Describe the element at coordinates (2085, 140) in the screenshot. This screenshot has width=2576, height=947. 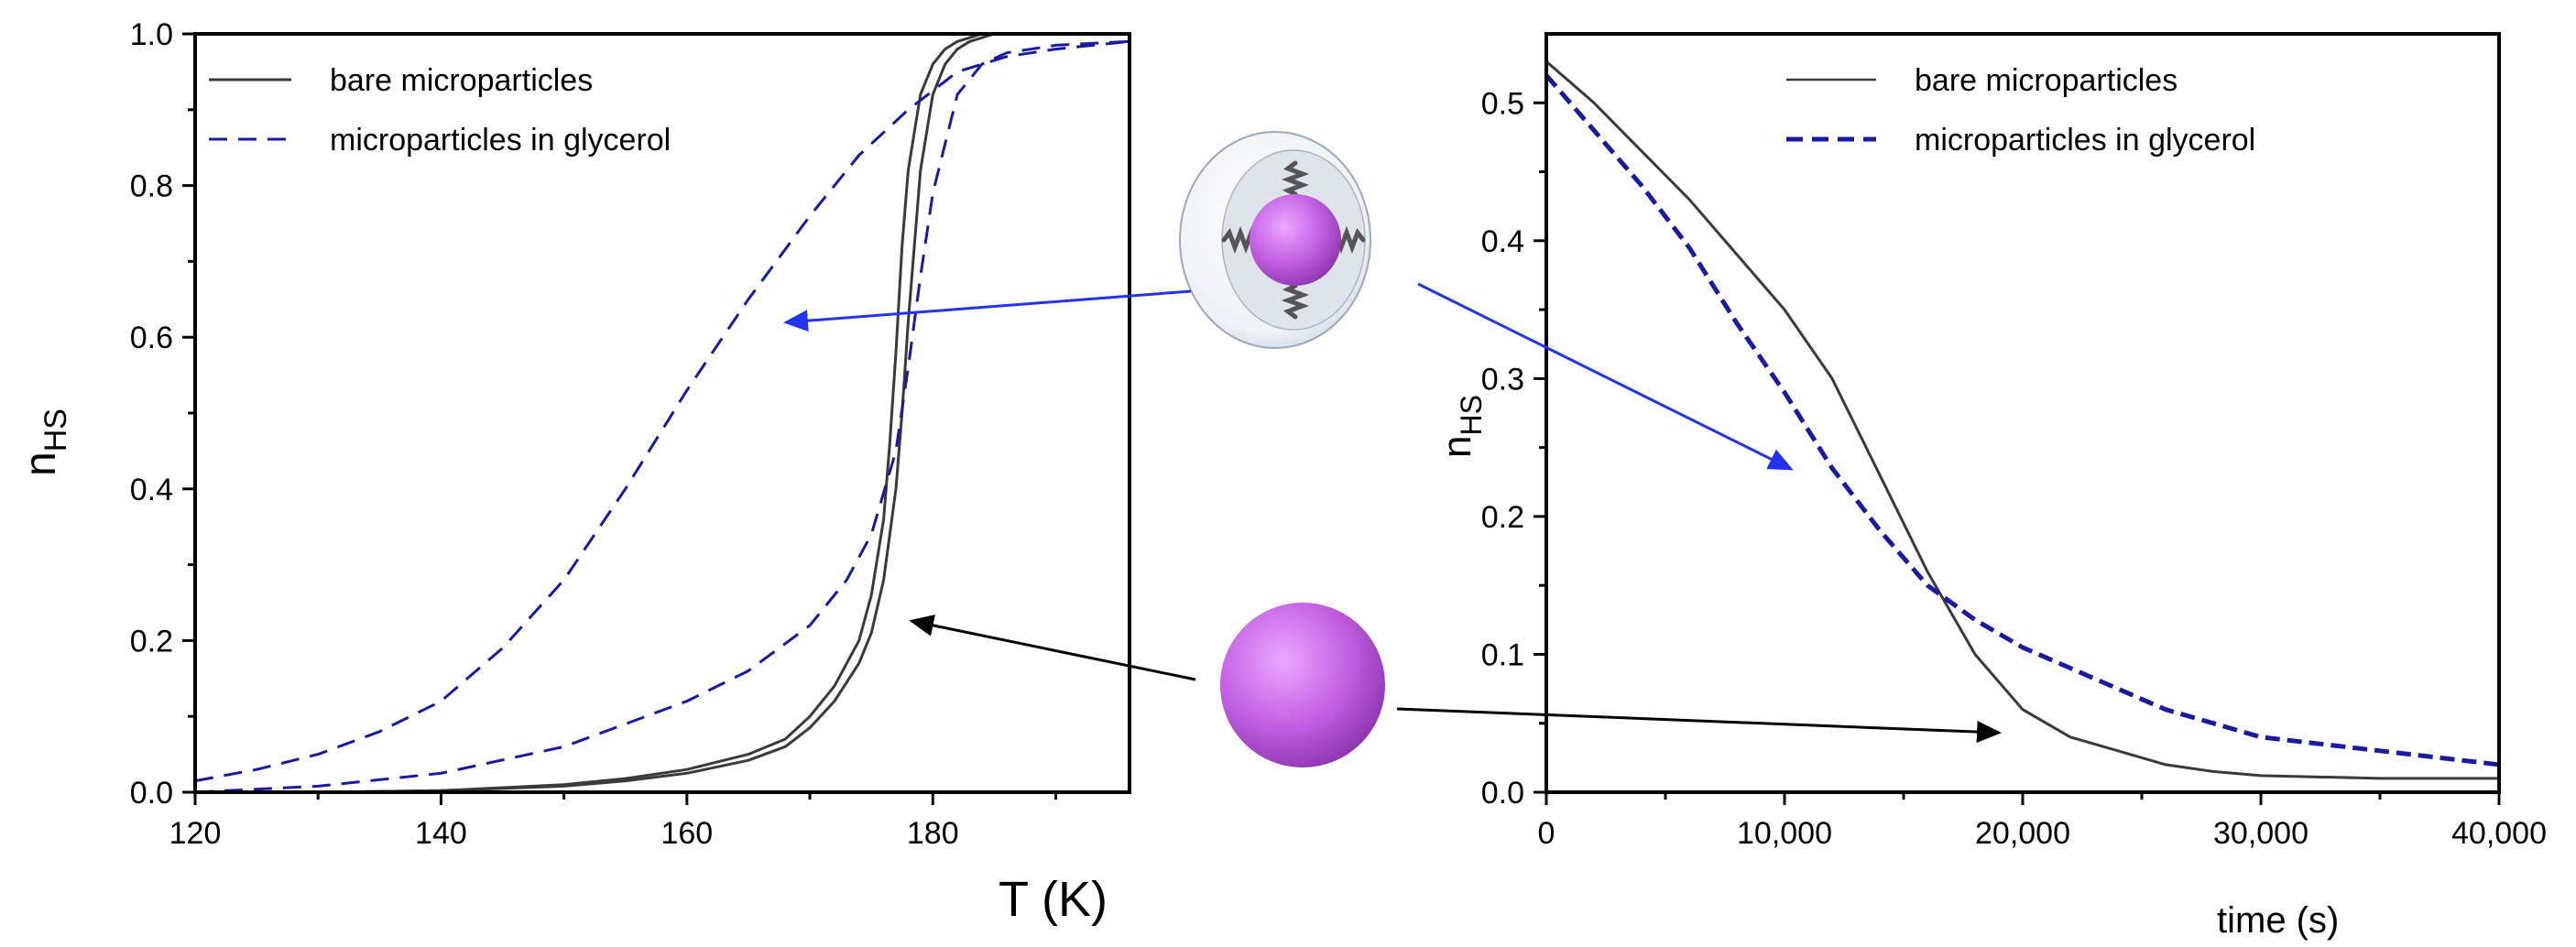
I see `right-legend-label-glycerol: microparticles in glycerol` at that location.